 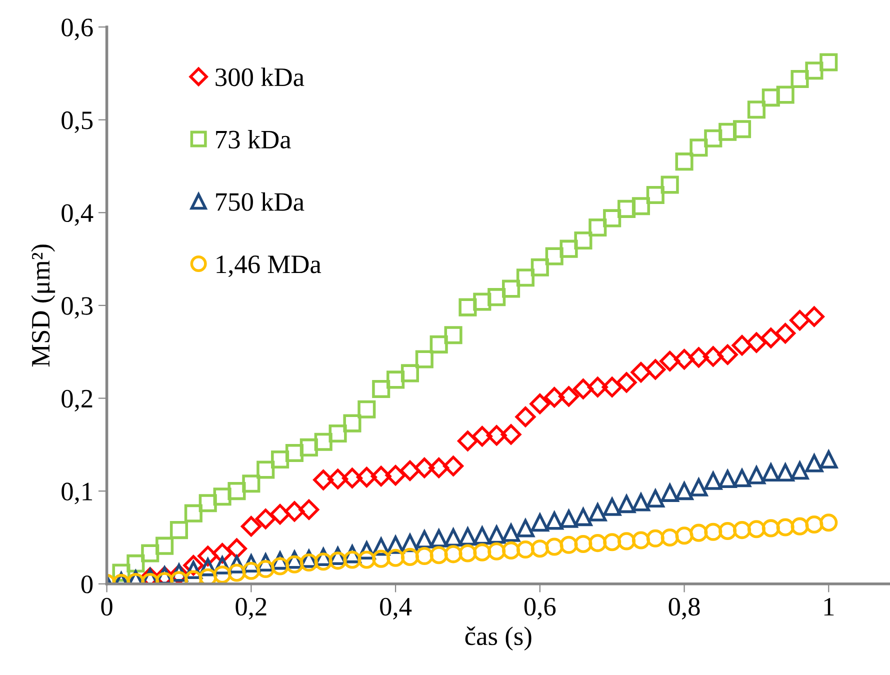 What do you see at coordinates (77, 29) in the screenshot?
I see `y-tick-label: 0,6` at bounding box center [77, 29].